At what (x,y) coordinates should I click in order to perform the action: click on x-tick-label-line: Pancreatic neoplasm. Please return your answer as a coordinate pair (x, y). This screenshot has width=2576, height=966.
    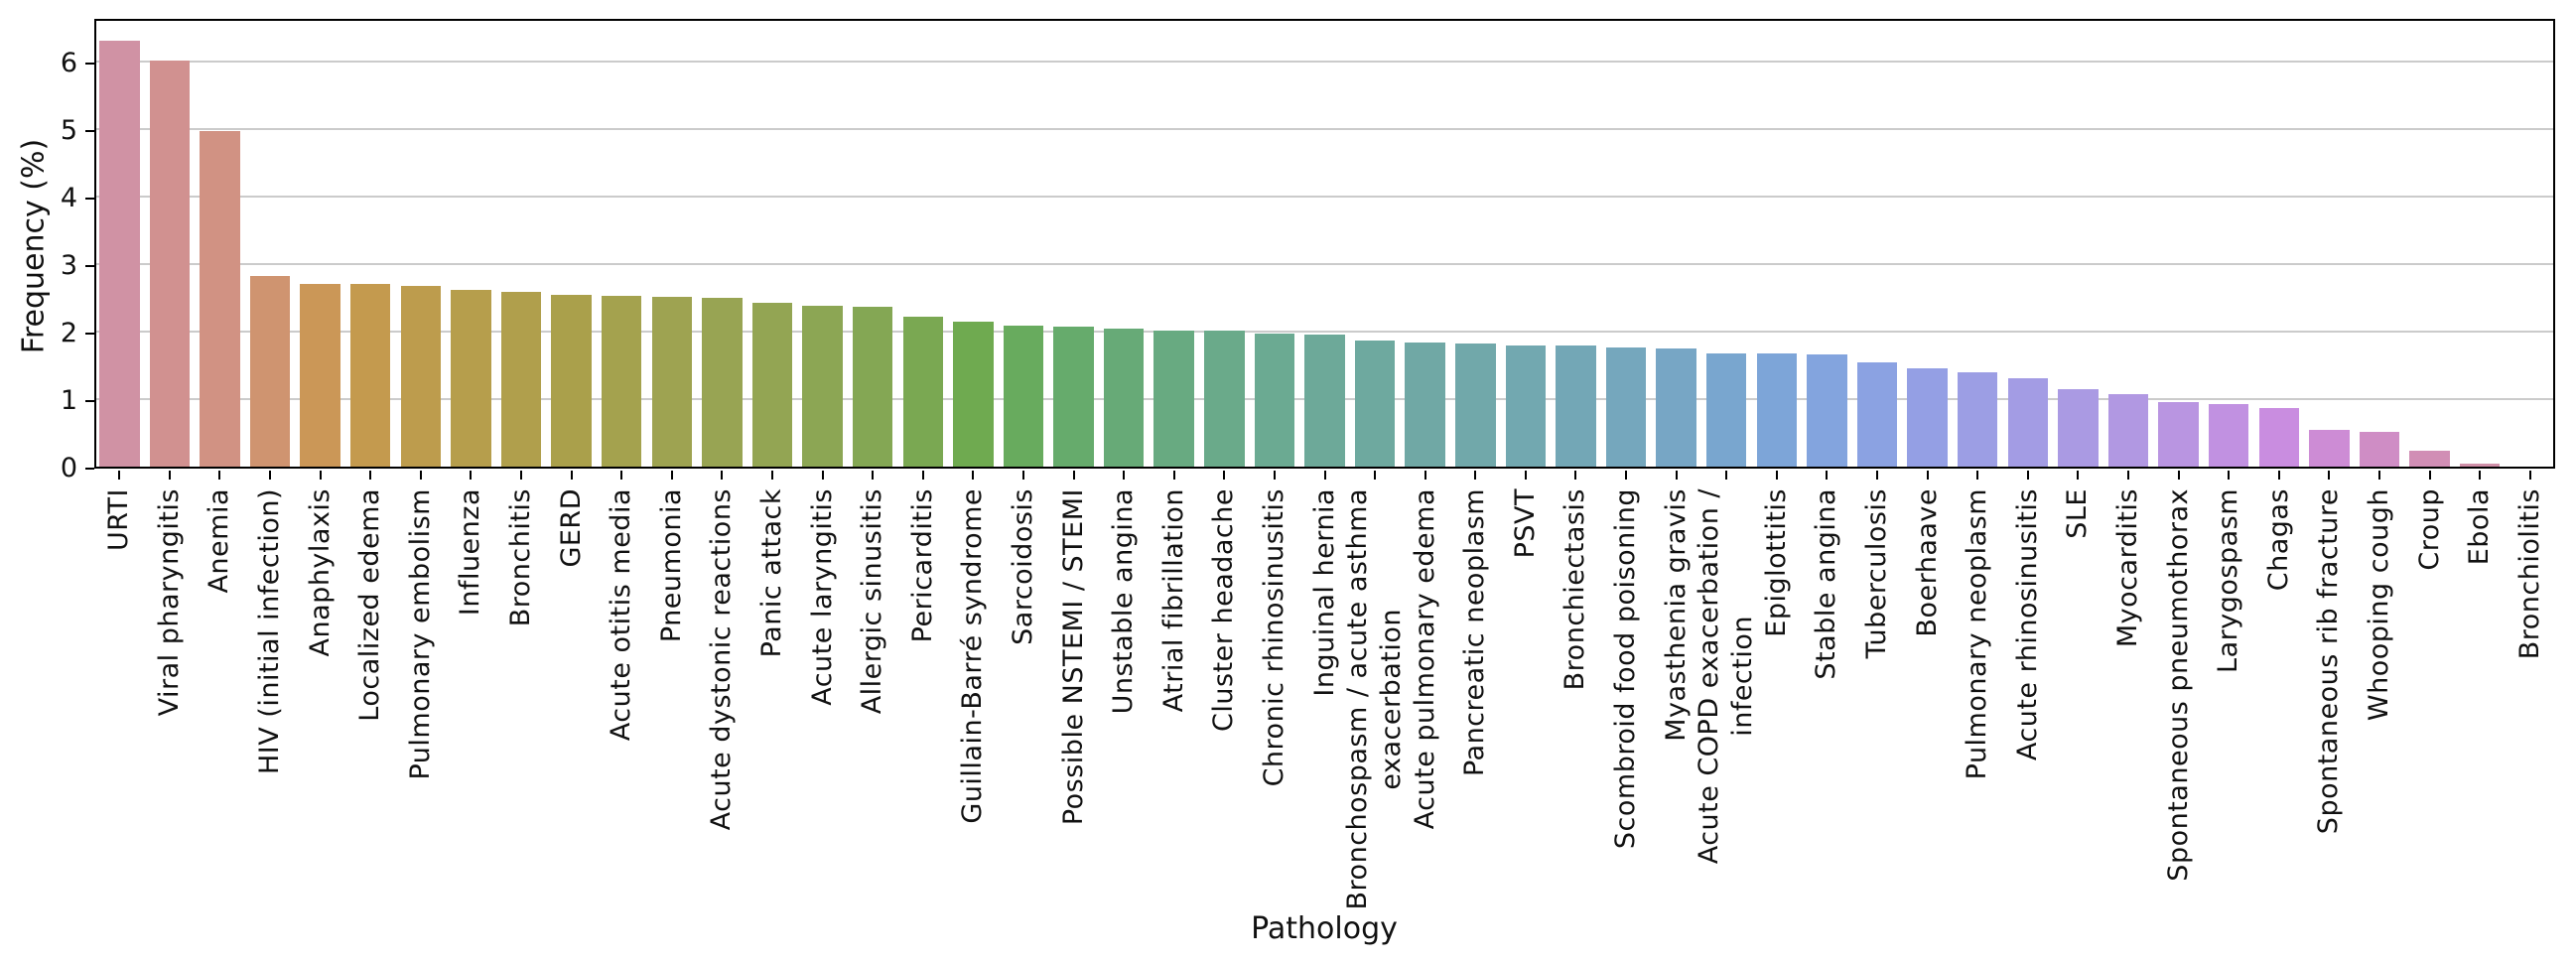
    Looking at the image, I should click on (1475, 633).